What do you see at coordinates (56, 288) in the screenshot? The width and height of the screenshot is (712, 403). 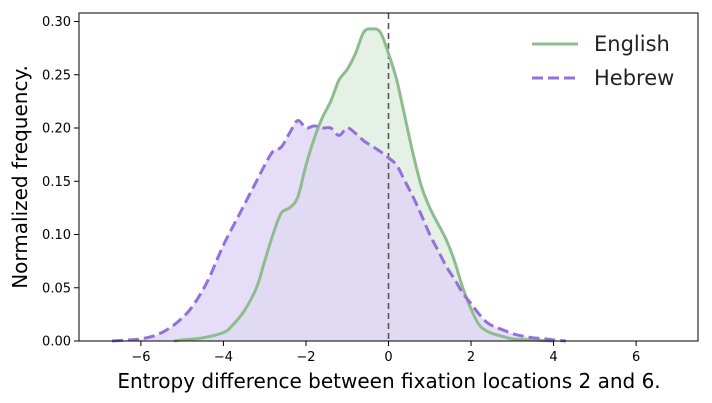 I see `y-tick-label: 0.05` at bounding box center [56, 288].